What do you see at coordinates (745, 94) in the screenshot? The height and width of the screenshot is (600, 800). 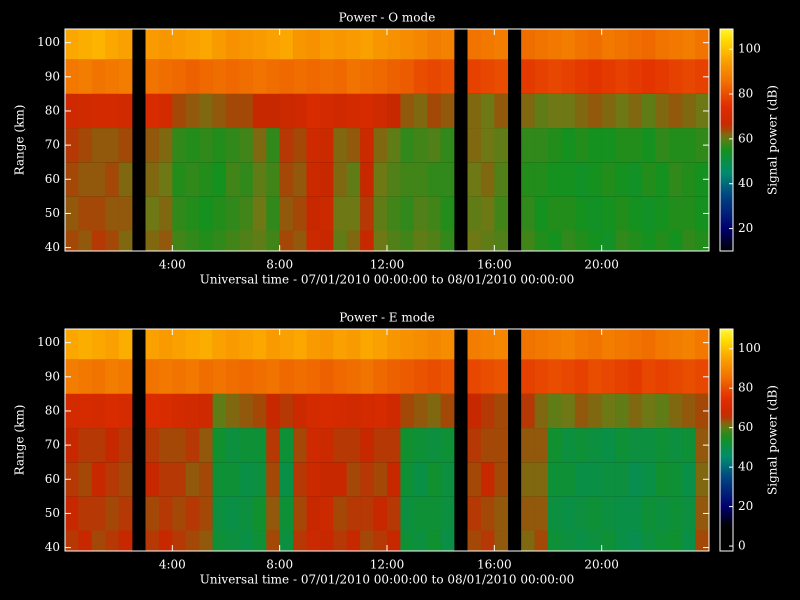 I see `colorbar-tick-label: 80` at bounding box center [745, 94].